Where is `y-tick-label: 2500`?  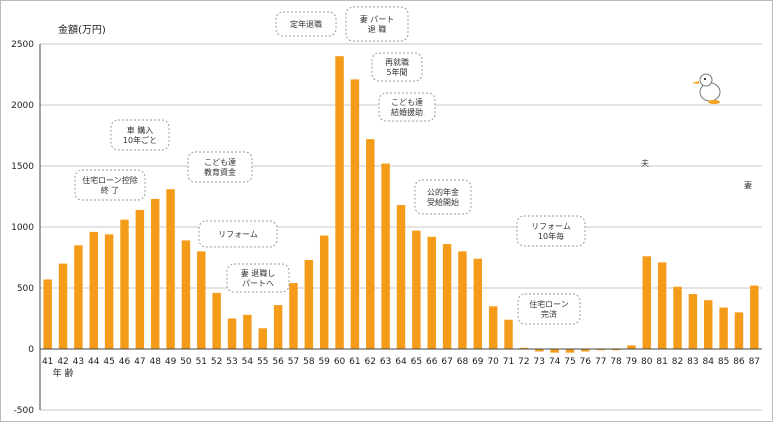
y-tick-label: 2500 is located at coordinates (22, 45).